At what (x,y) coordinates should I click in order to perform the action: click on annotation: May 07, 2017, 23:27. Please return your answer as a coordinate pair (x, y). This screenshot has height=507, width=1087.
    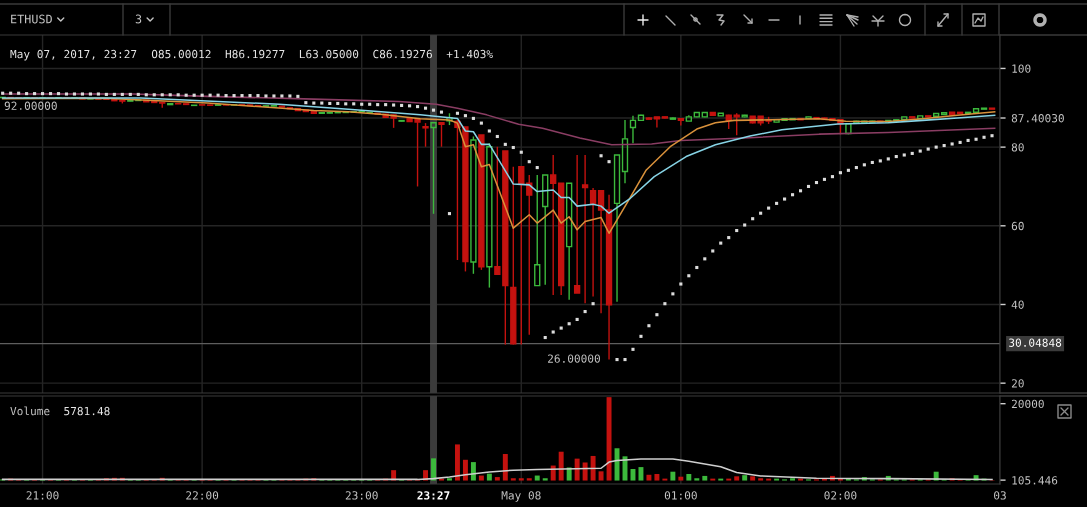
    Looking at the image, I should click on (73, 55).